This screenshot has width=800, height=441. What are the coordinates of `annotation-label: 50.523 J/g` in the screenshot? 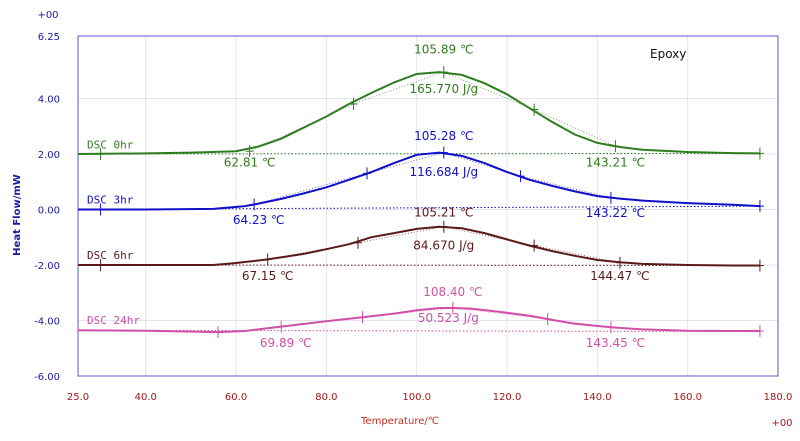 It's located at (448, 318).